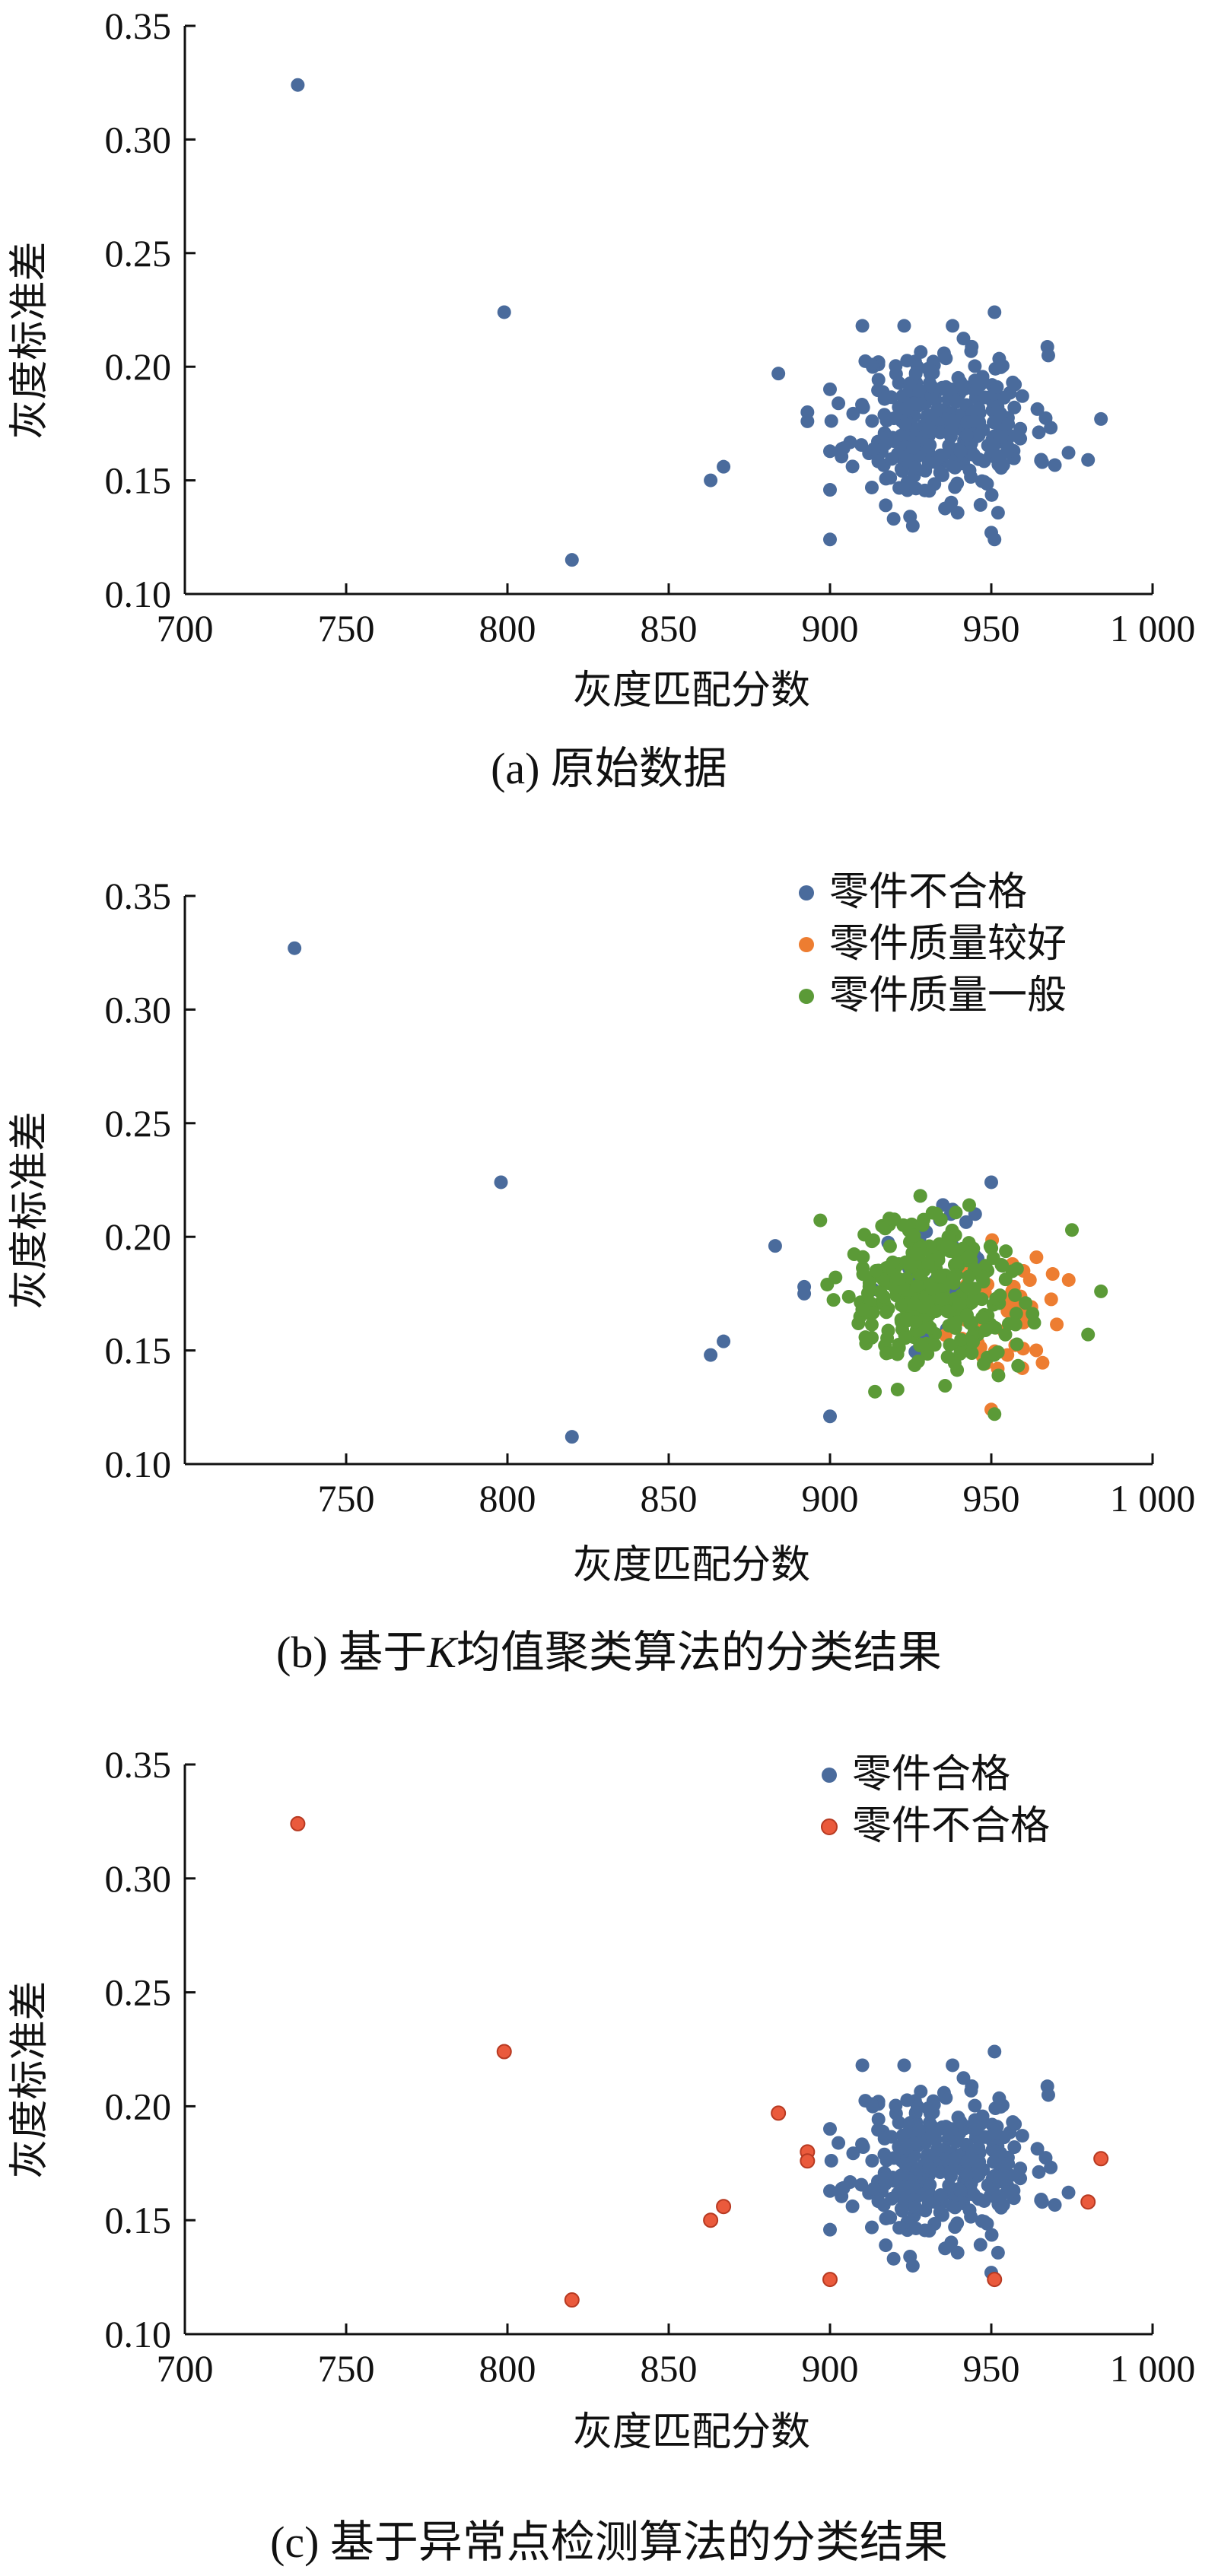 The width and height of the screenshot is (1218, 2576). What do you see at coordinates (346, 1498) in the screenshot?
I see `x-tick-label: 750` at bounding box center [346, 1498].